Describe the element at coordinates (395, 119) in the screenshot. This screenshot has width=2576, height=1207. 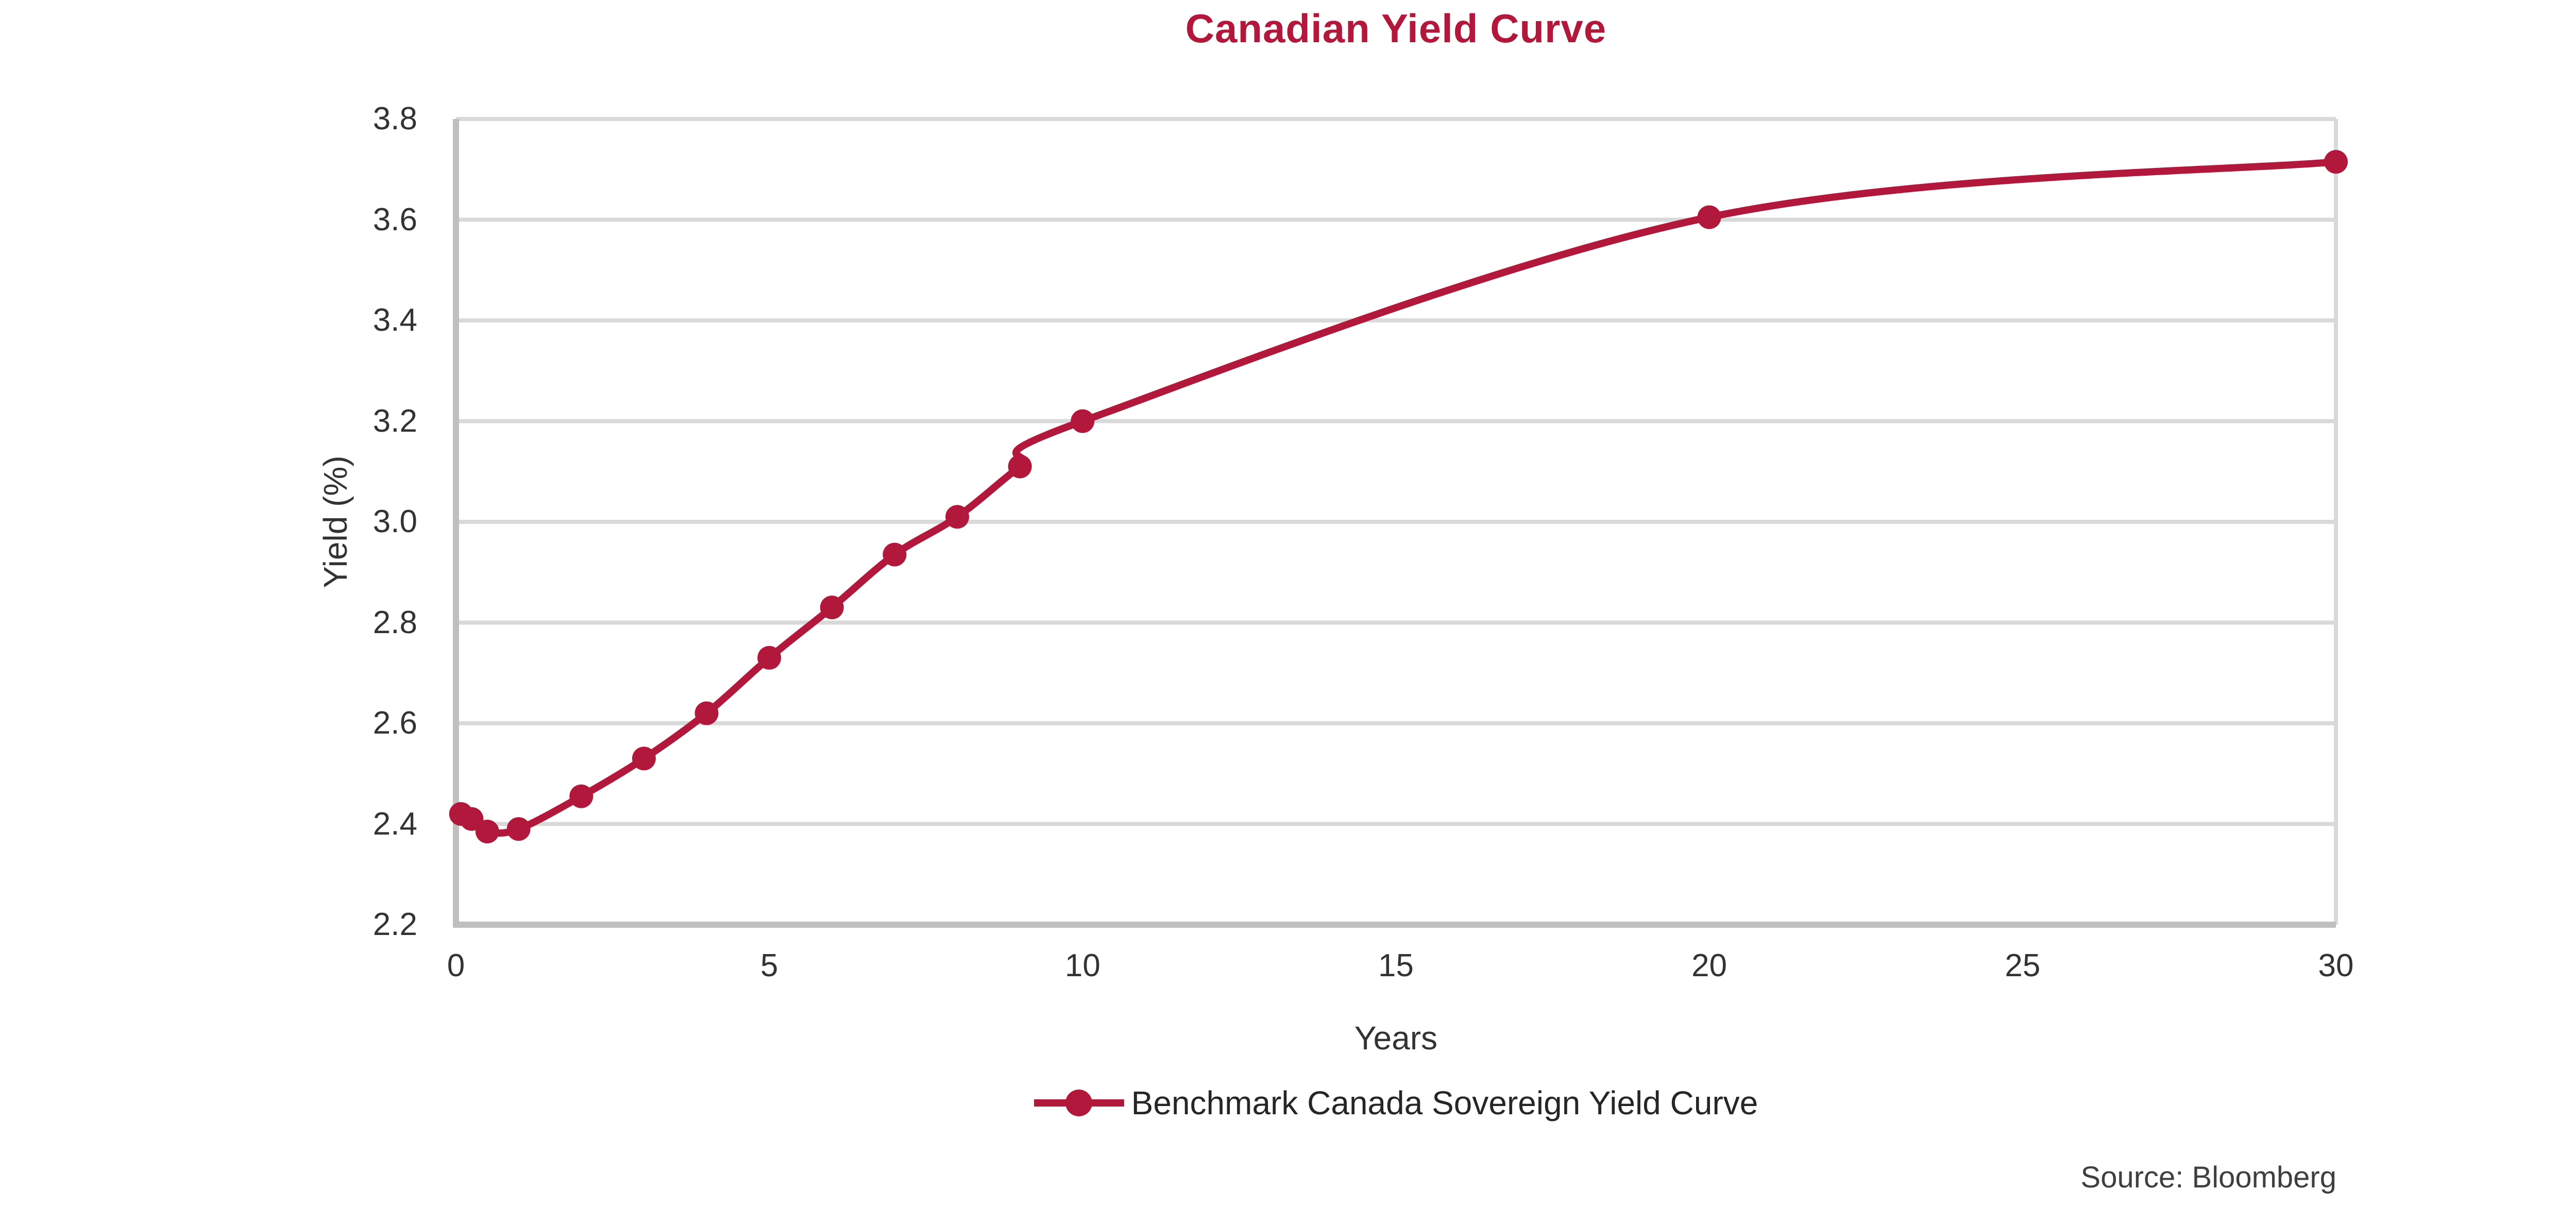
I see `y-tick-label: 3.8` at that location.